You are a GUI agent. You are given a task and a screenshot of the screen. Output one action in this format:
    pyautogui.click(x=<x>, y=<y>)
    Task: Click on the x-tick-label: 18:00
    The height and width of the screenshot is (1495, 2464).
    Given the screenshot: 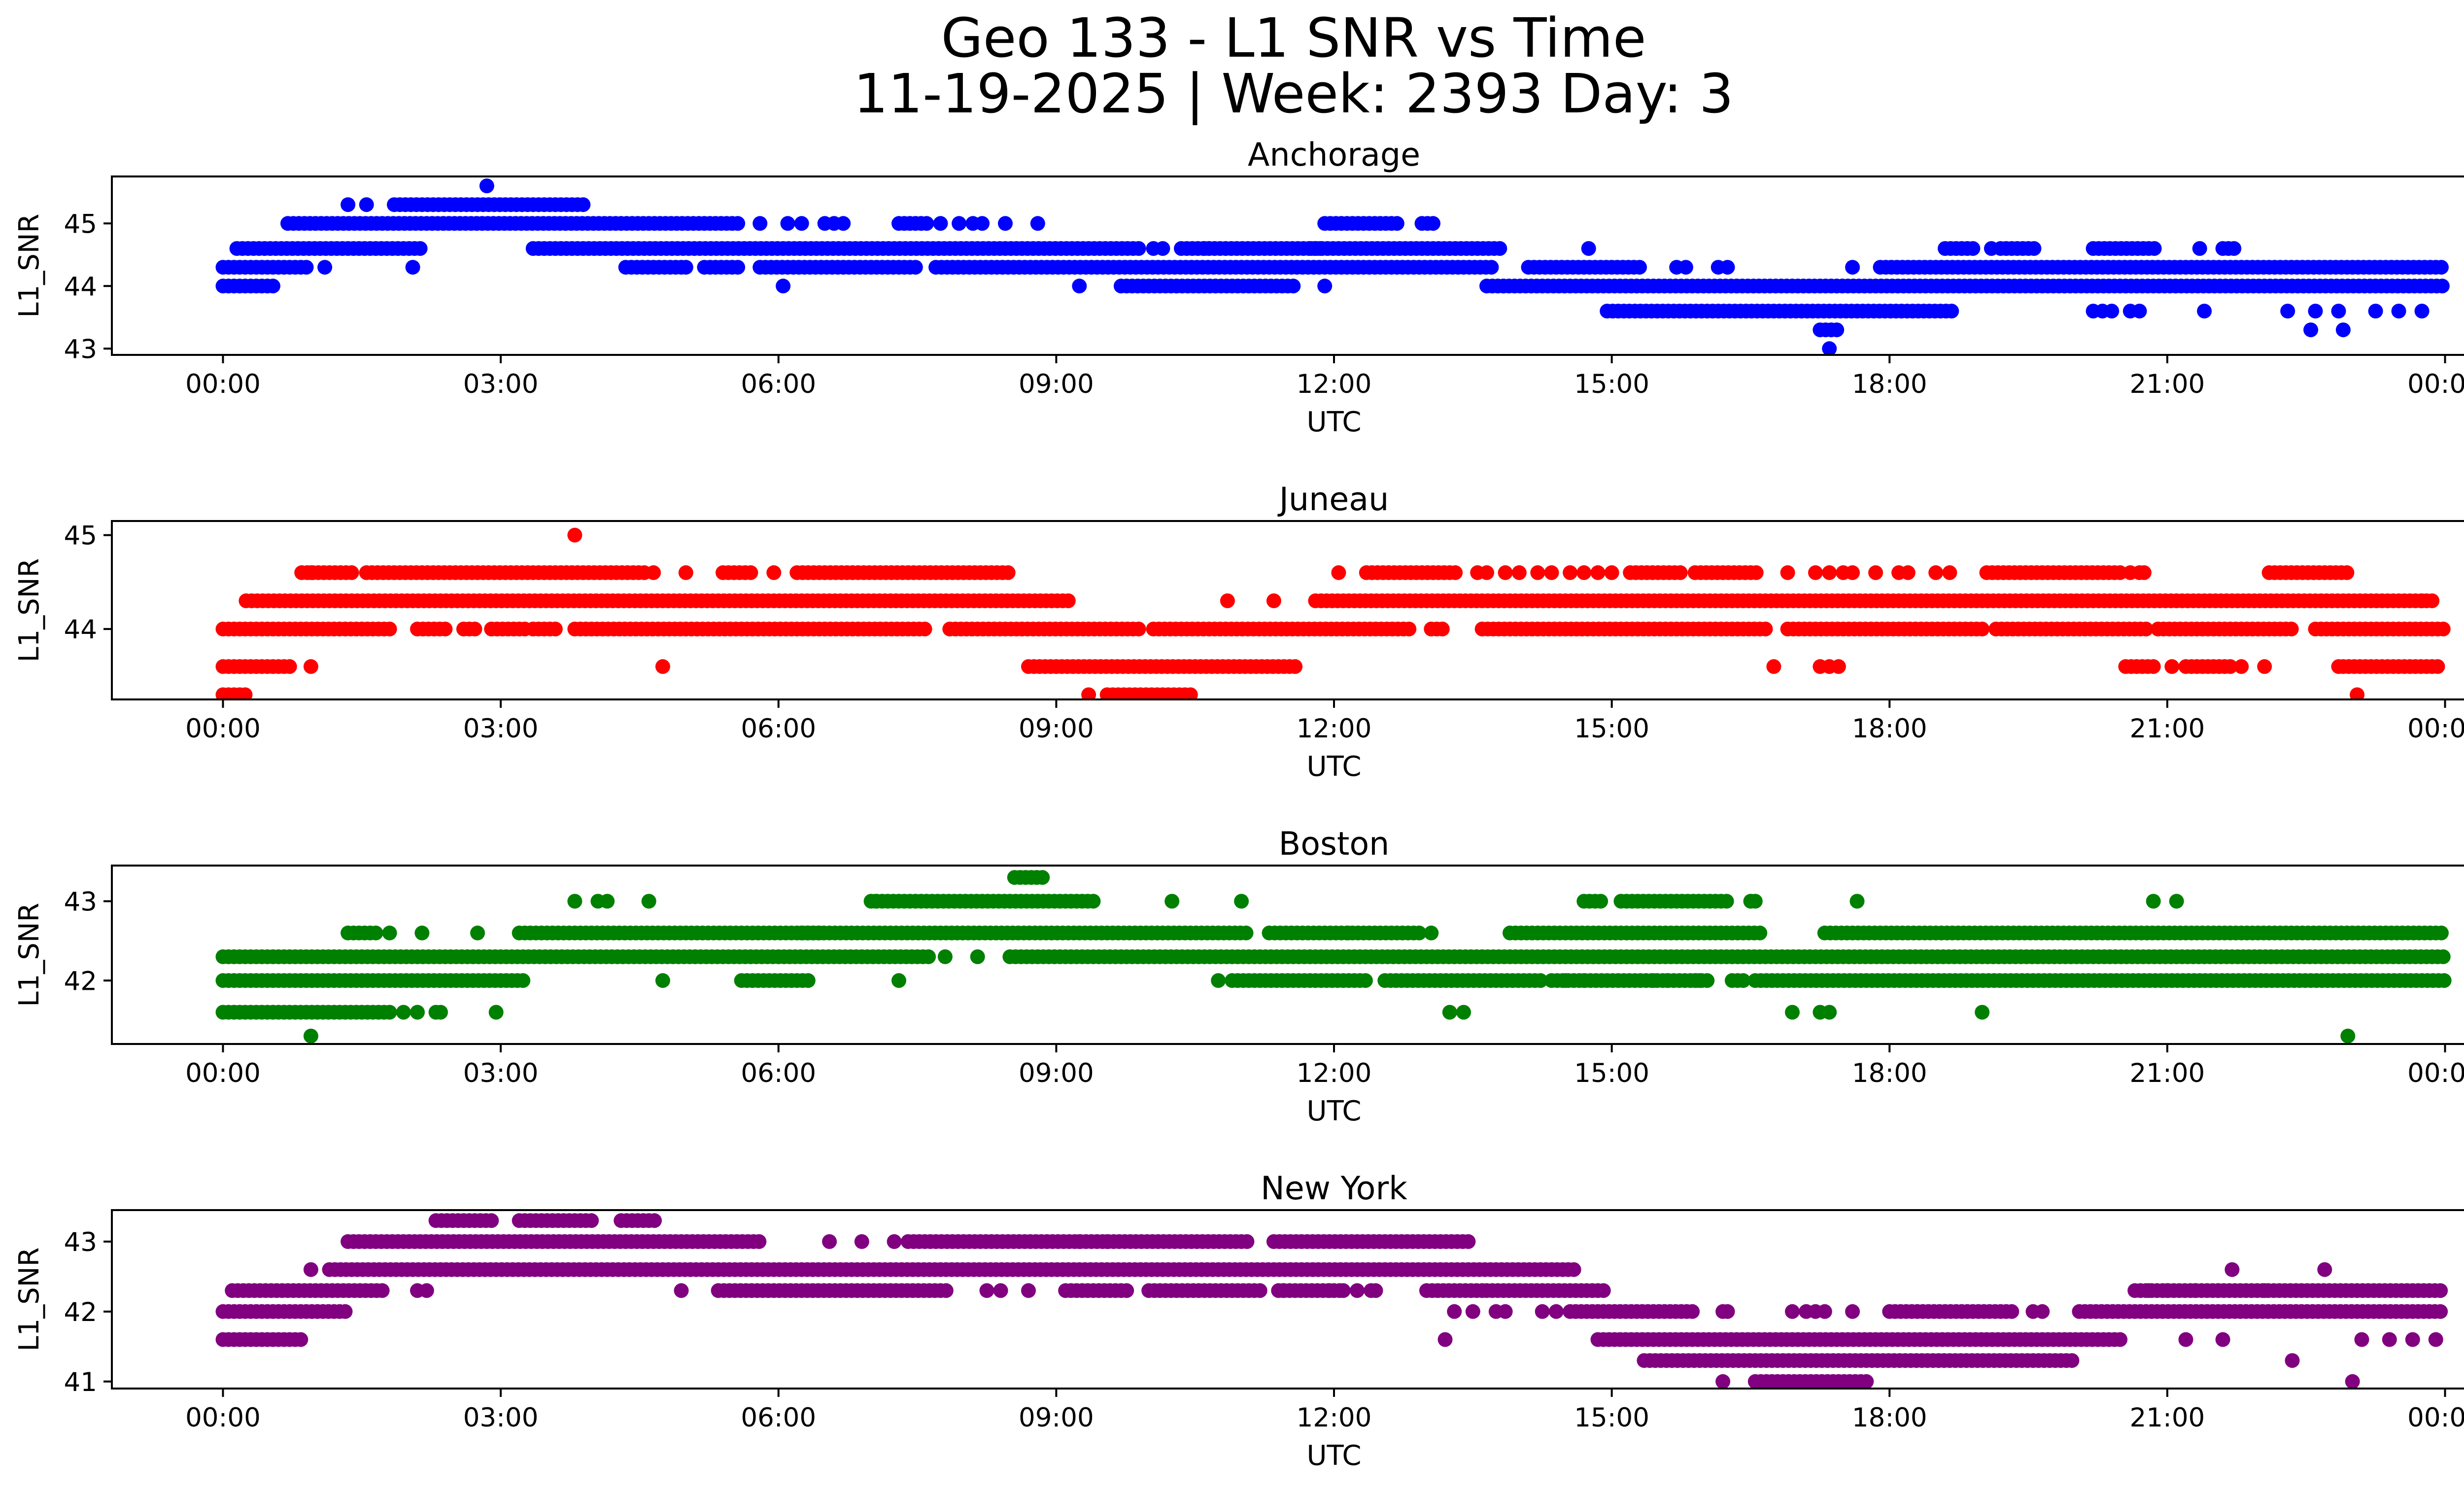 What is the action you would take?
    pyautogui.click(x=1889, y=729)
    